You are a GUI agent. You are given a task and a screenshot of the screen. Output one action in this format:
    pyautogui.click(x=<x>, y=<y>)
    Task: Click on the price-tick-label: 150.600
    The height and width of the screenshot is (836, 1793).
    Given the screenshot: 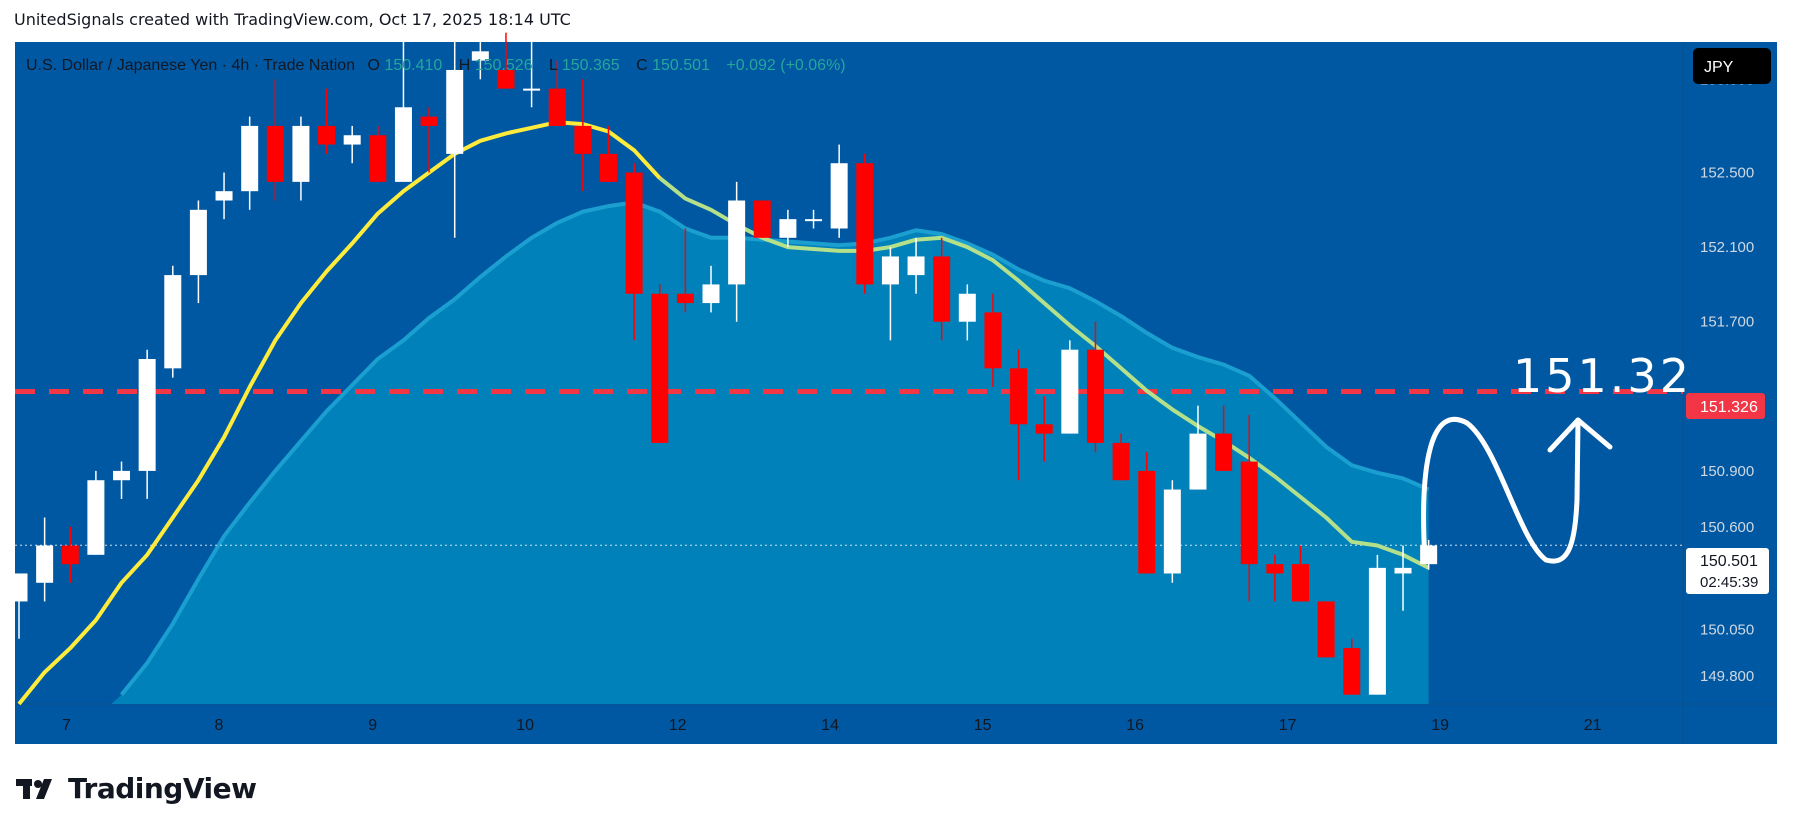 What is the action you would take?
    pyautogui.click(x=1727, y=527)
    